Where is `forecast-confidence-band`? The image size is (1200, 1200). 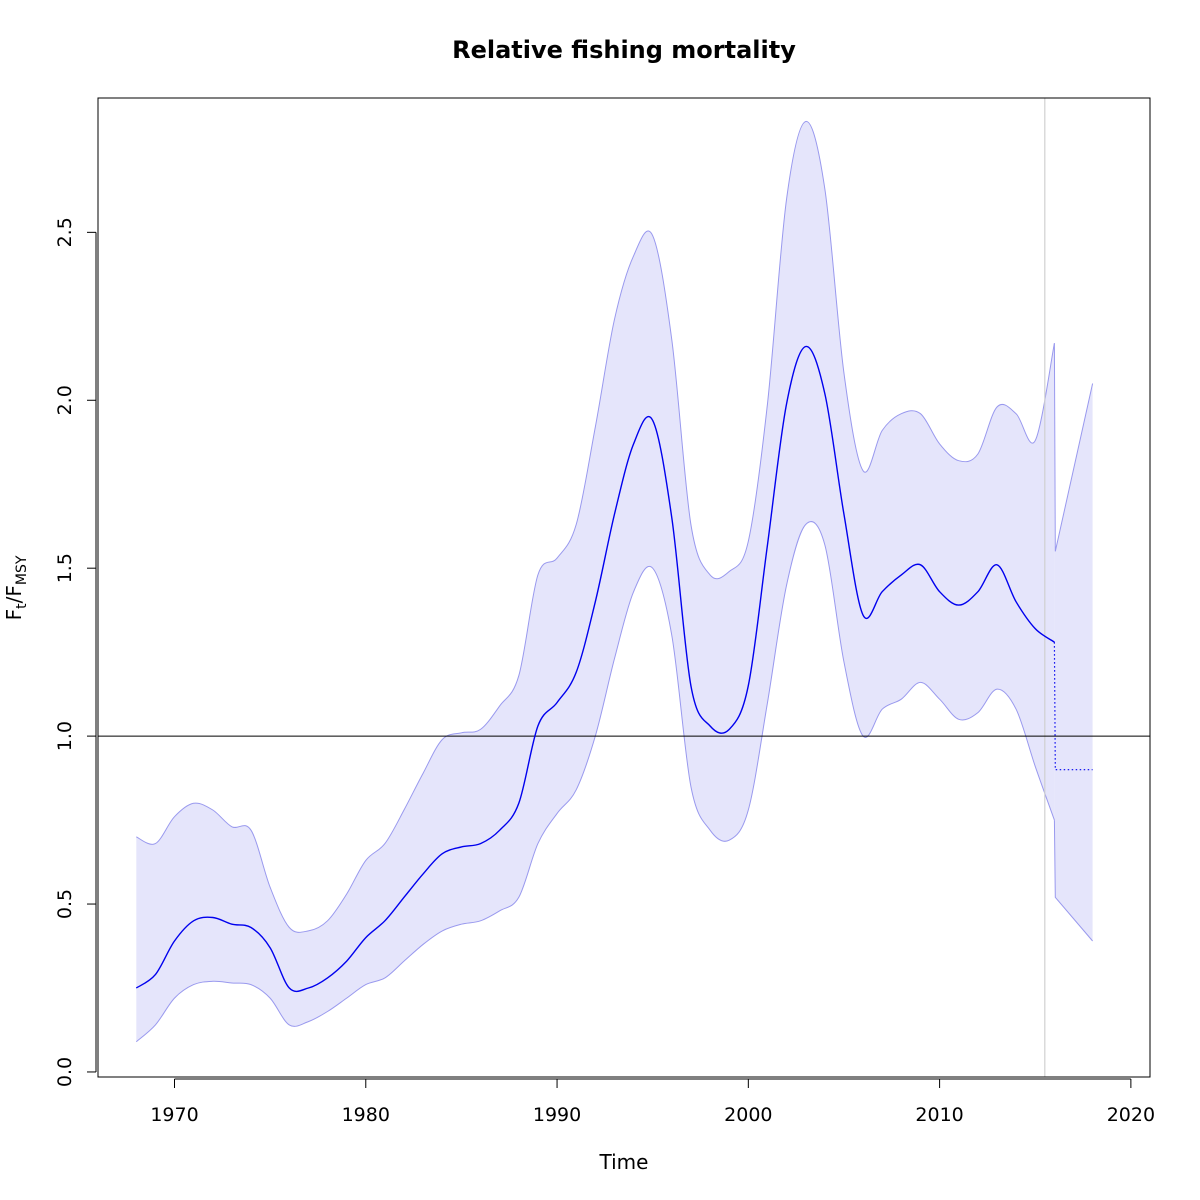 forecast-confidence-band is located at coordinates (1073, 642).